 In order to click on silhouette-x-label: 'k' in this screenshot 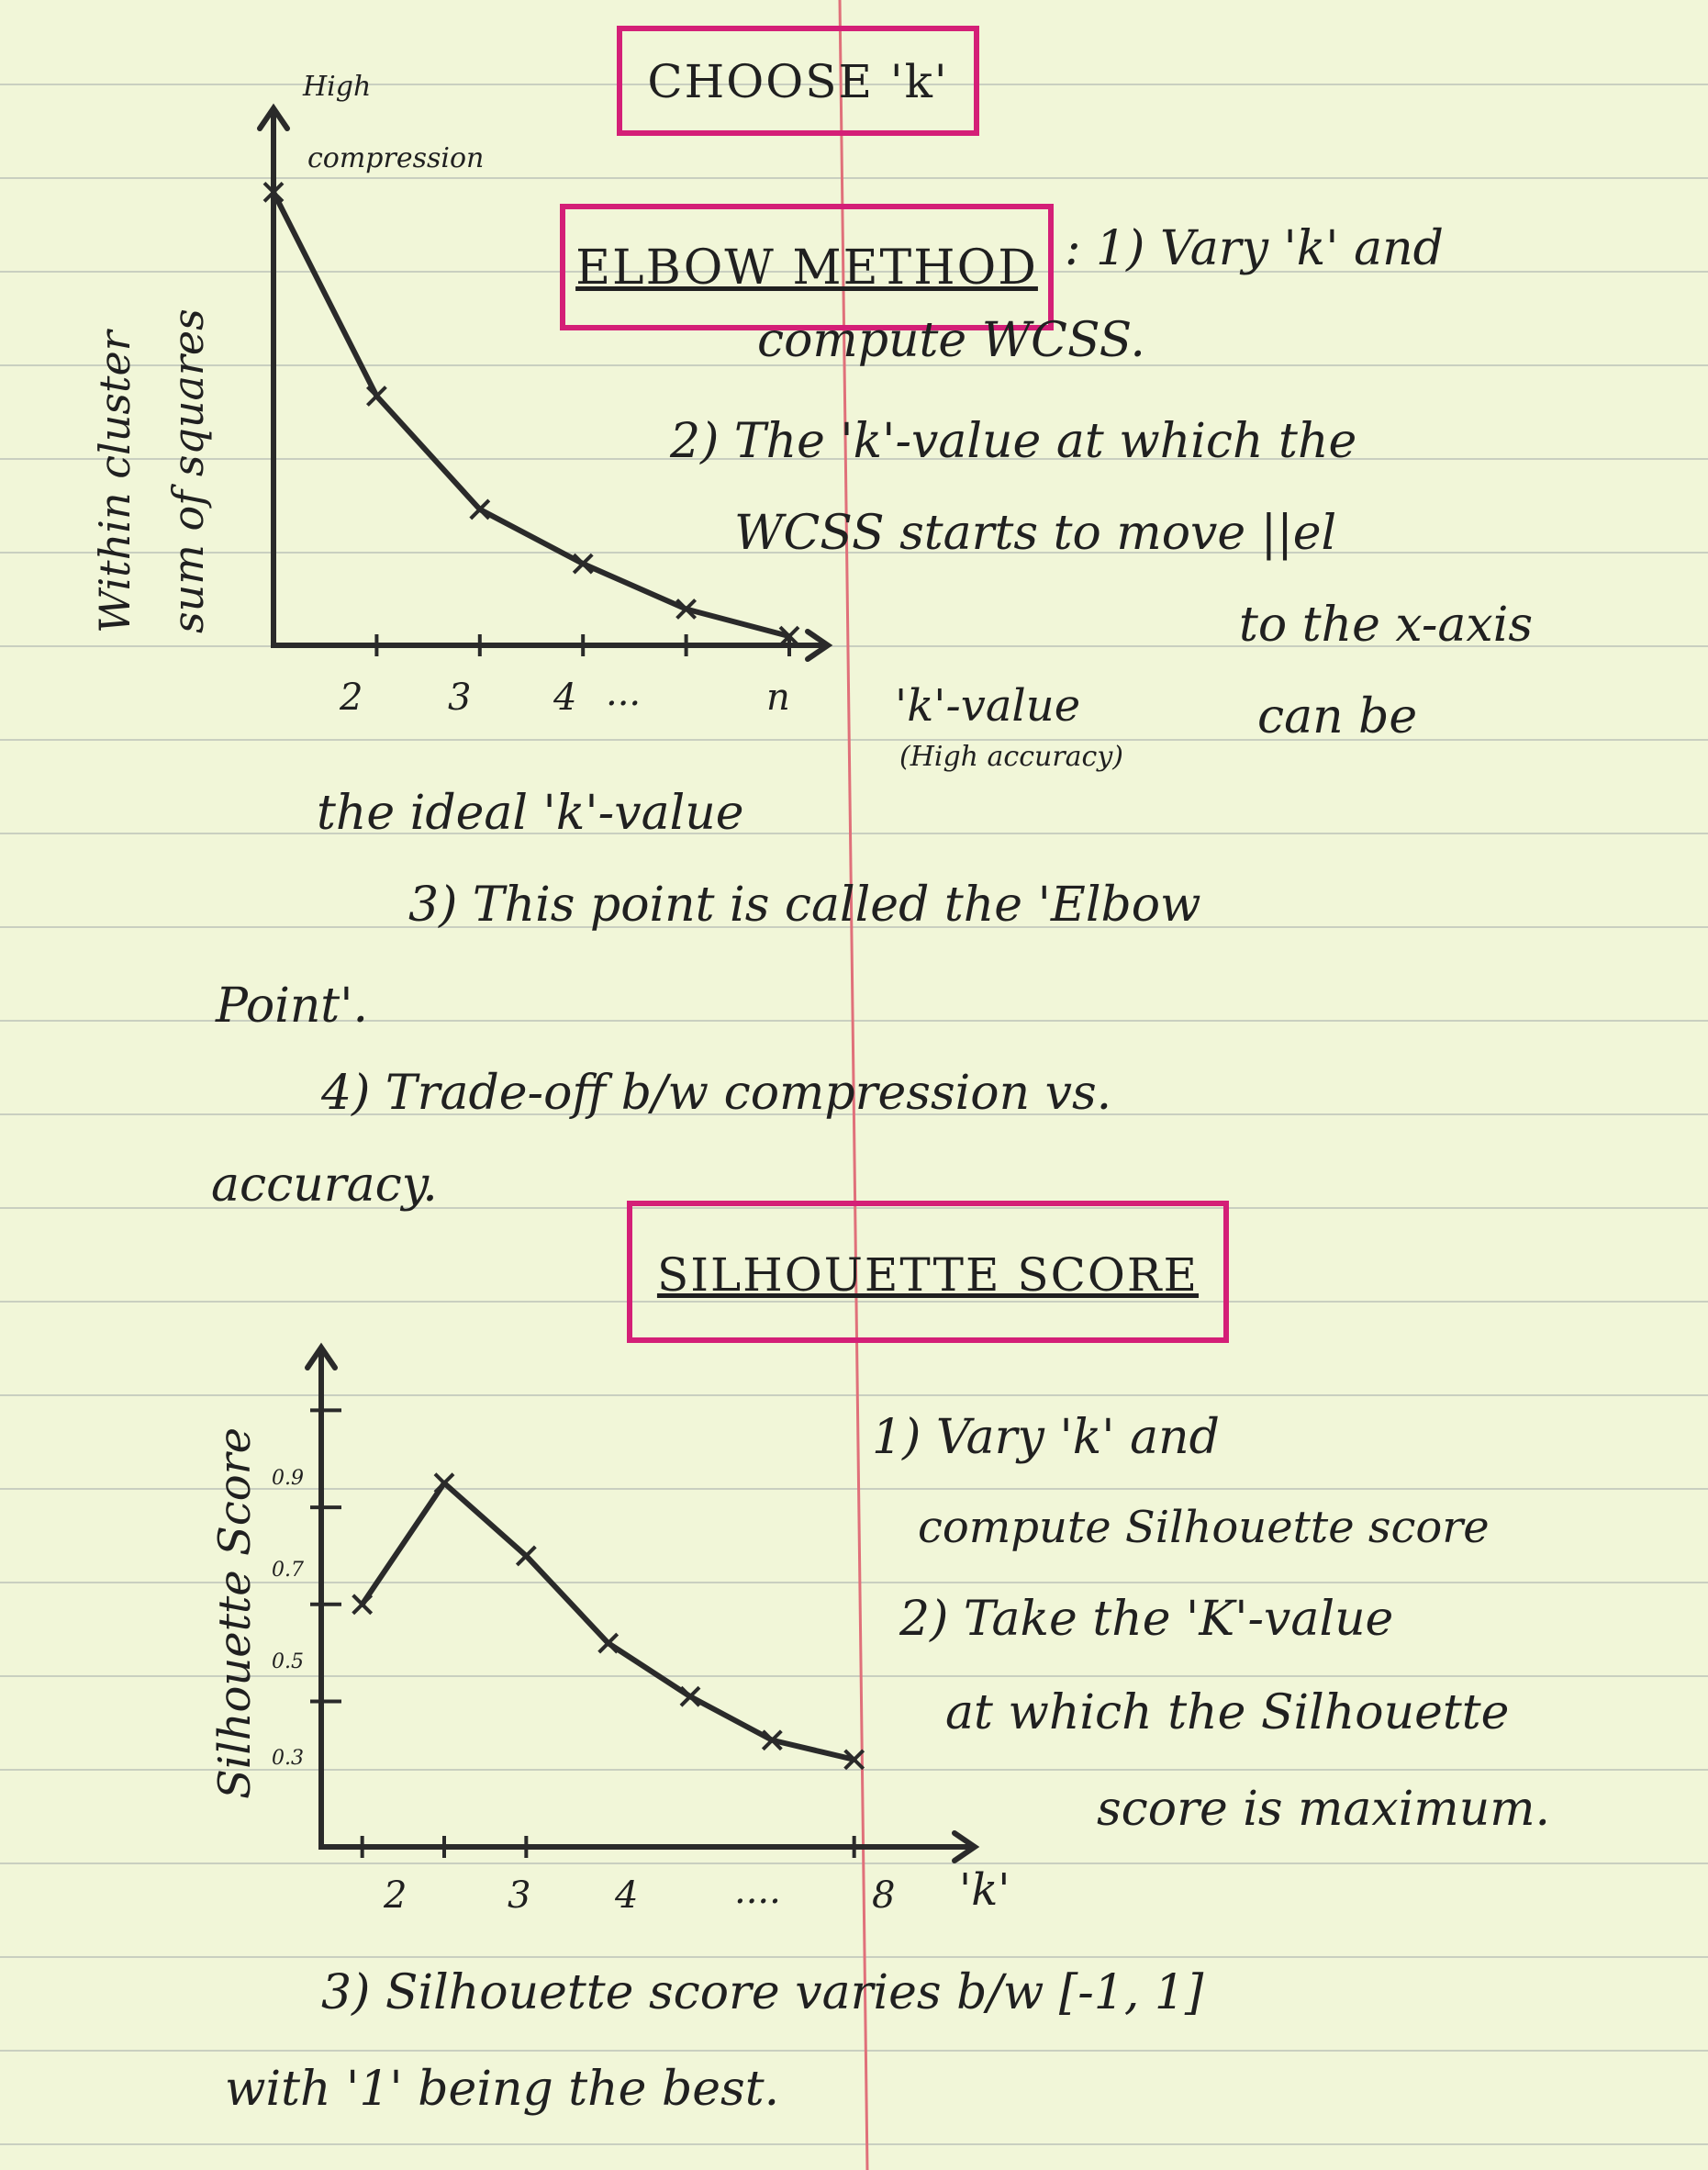, I will do `click(984, 1890)`.